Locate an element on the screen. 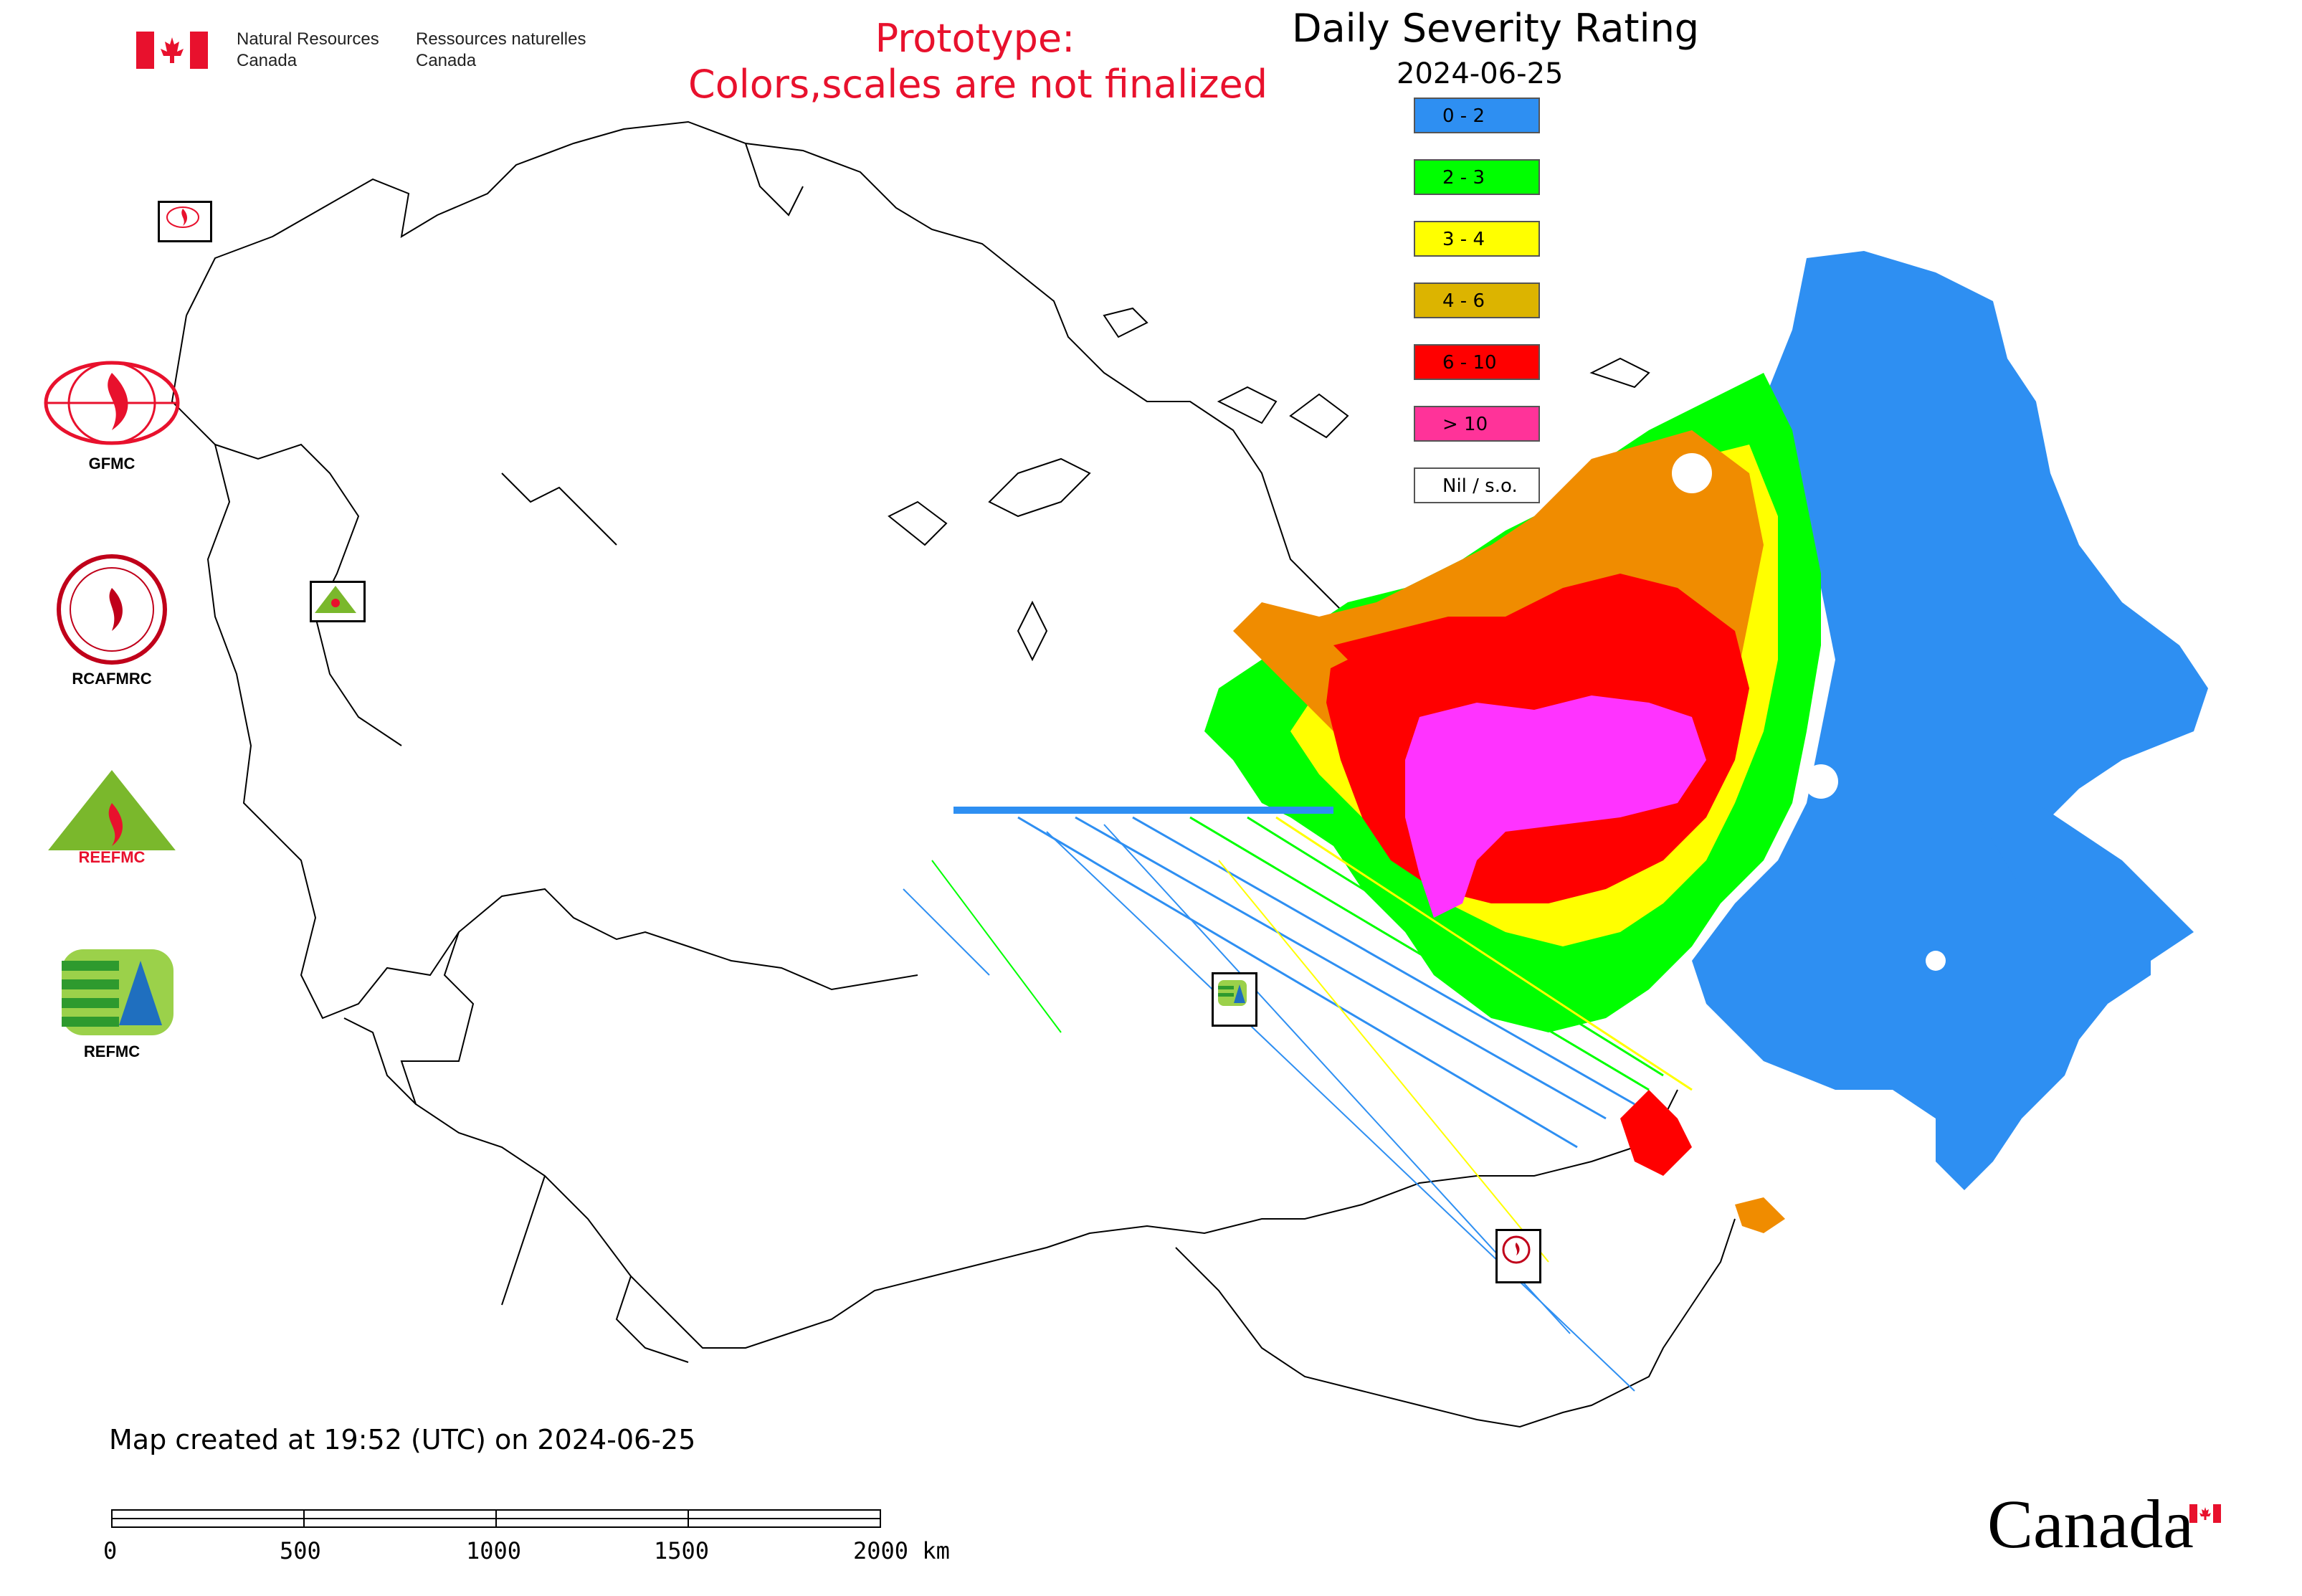  rcafmrc-logo-icon is located at coordinates (112, 609).